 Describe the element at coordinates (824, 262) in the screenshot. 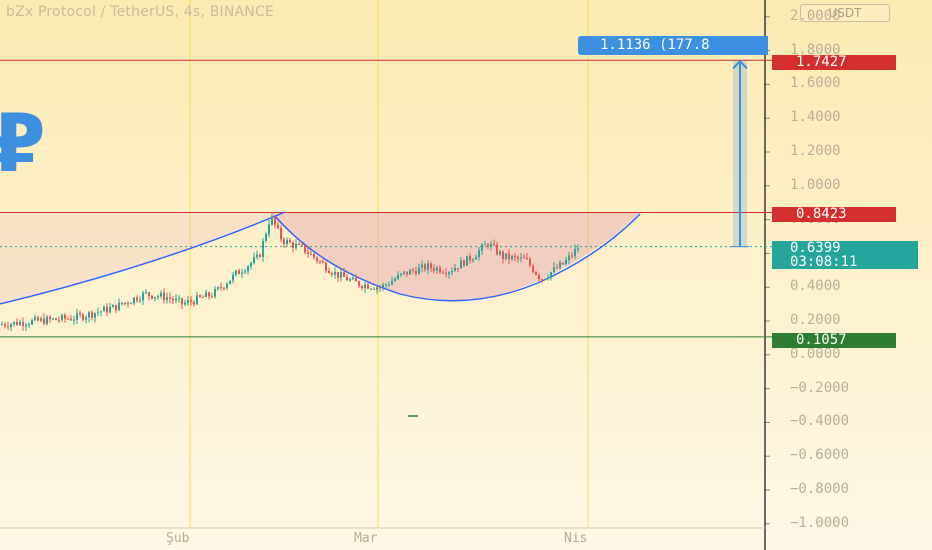

I see `candle-countdown: 03:08:11` at that location.